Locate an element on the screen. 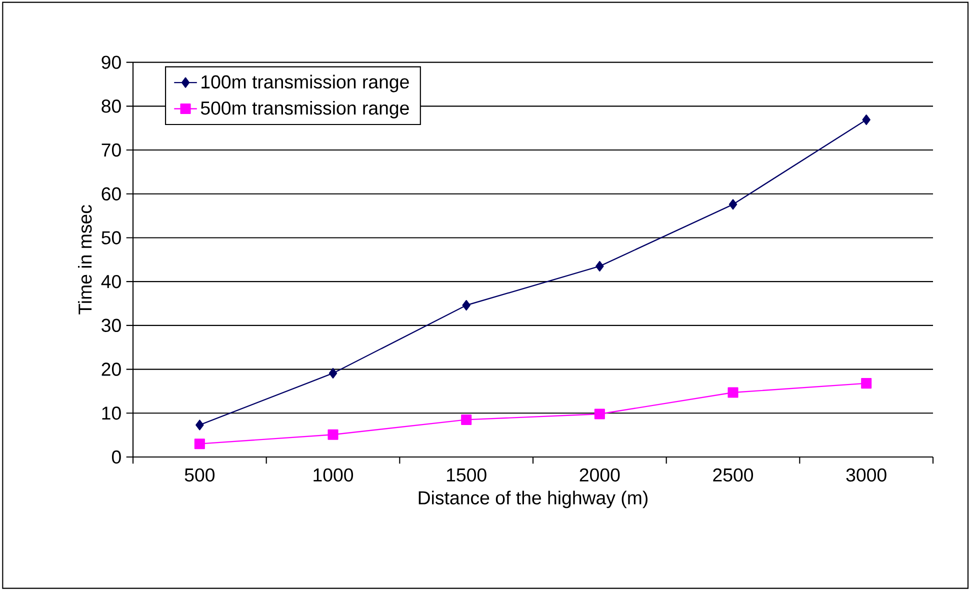 The image size is (971, 591). y-axis-title: Time in msec is located at coordinates (85, 259).